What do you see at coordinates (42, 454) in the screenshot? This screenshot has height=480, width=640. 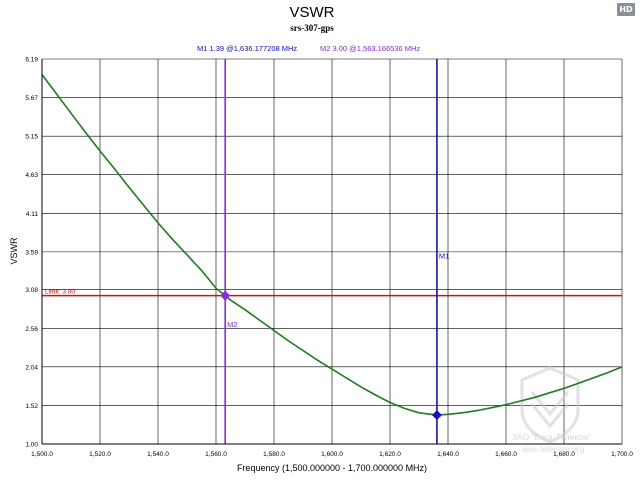 I see `x-tick-label: 1,500.0` at bounding box center [42, 454].